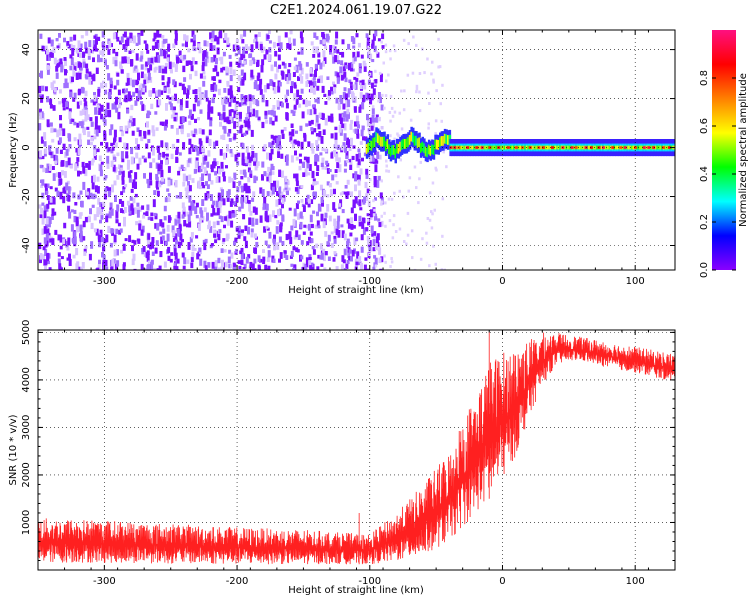 The width and height of the screenshot is (750, 600). Describe the element at coordinates (717, 174) in the screenshot. I see `colorbar-ticks: 0.00.20.40.60.8` at that location.